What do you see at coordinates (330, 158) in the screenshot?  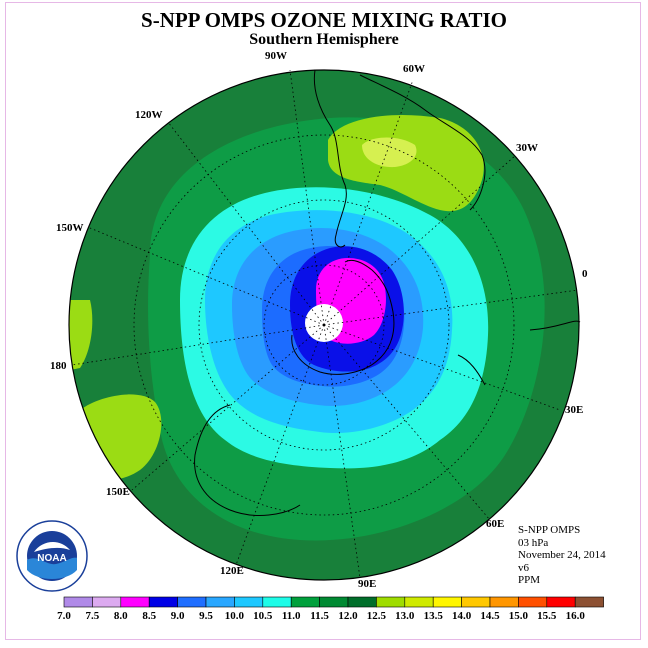 I see `south-america-coast` at bounding box center [330, 158].